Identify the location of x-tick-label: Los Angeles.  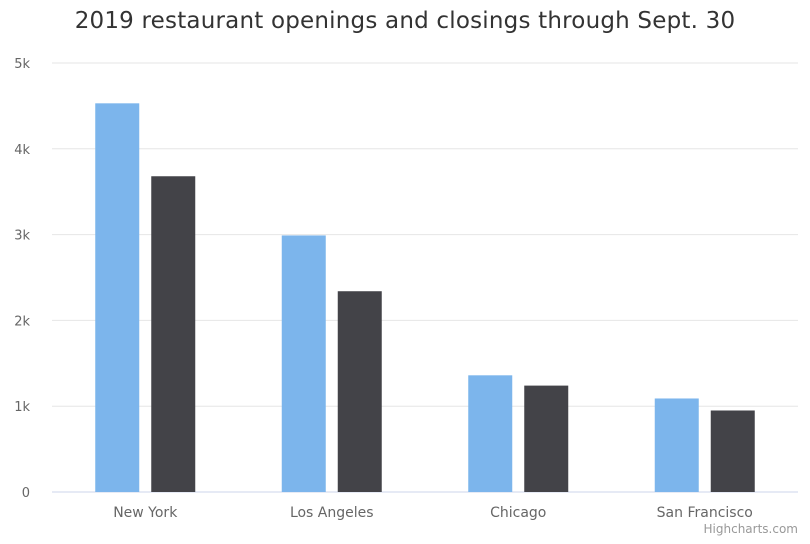
(332, 513).